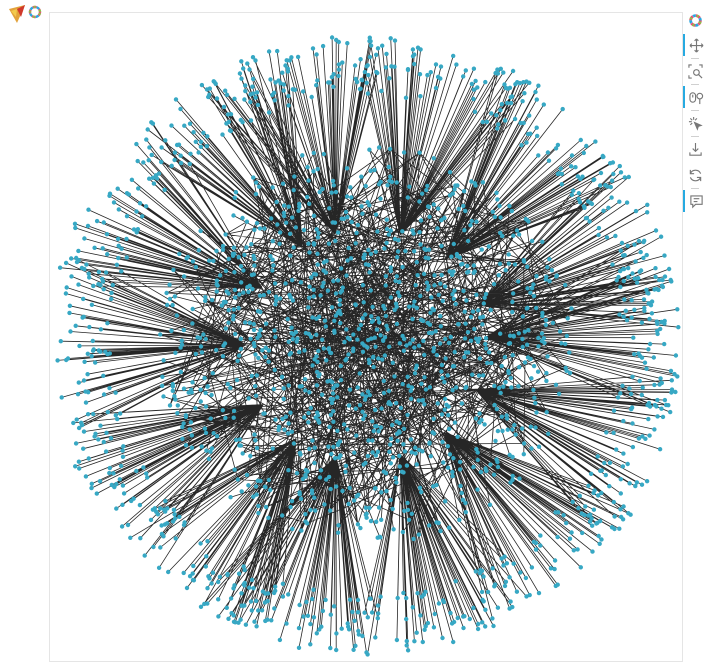 The width and height of the screenshot is (722, 672). I want to click on bokeh-logo, so click(25, 14).